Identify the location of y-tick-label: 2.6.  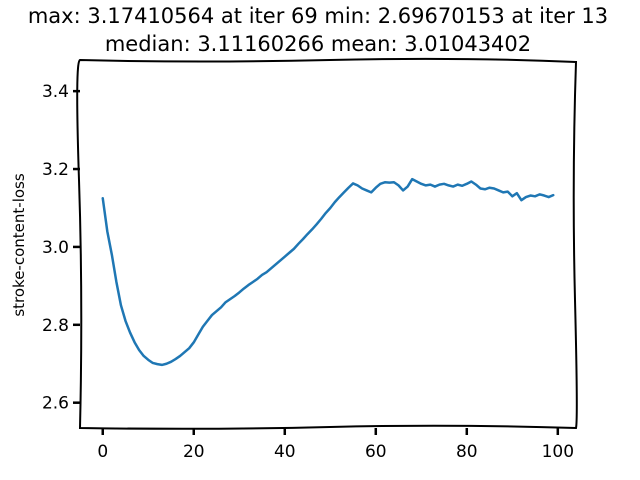
(55, 404).